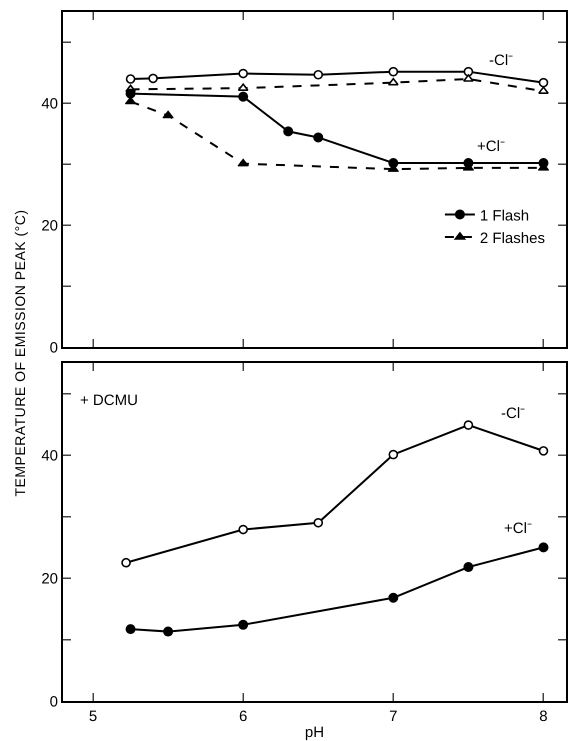 The height and width of the screenshot is (741, 569). What do you see at coordinates (93, 716) in the screenshot?
I see `x-tick-label: 5` at bounding box center [93, 716].